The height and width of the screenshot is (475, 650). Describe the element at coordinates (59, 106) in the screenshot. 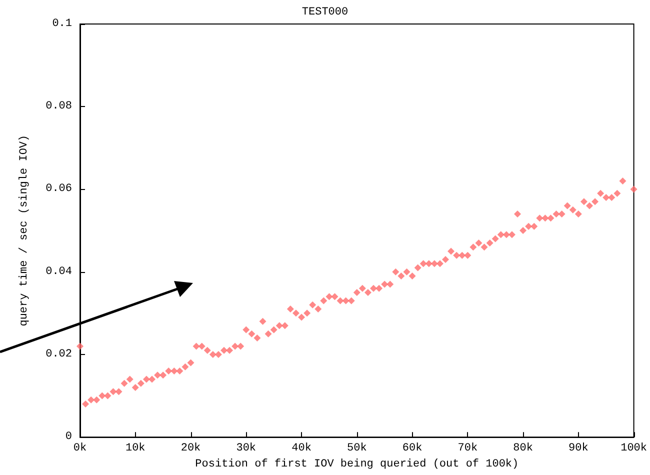

I see `y-tick-label: 0.08` at that location.